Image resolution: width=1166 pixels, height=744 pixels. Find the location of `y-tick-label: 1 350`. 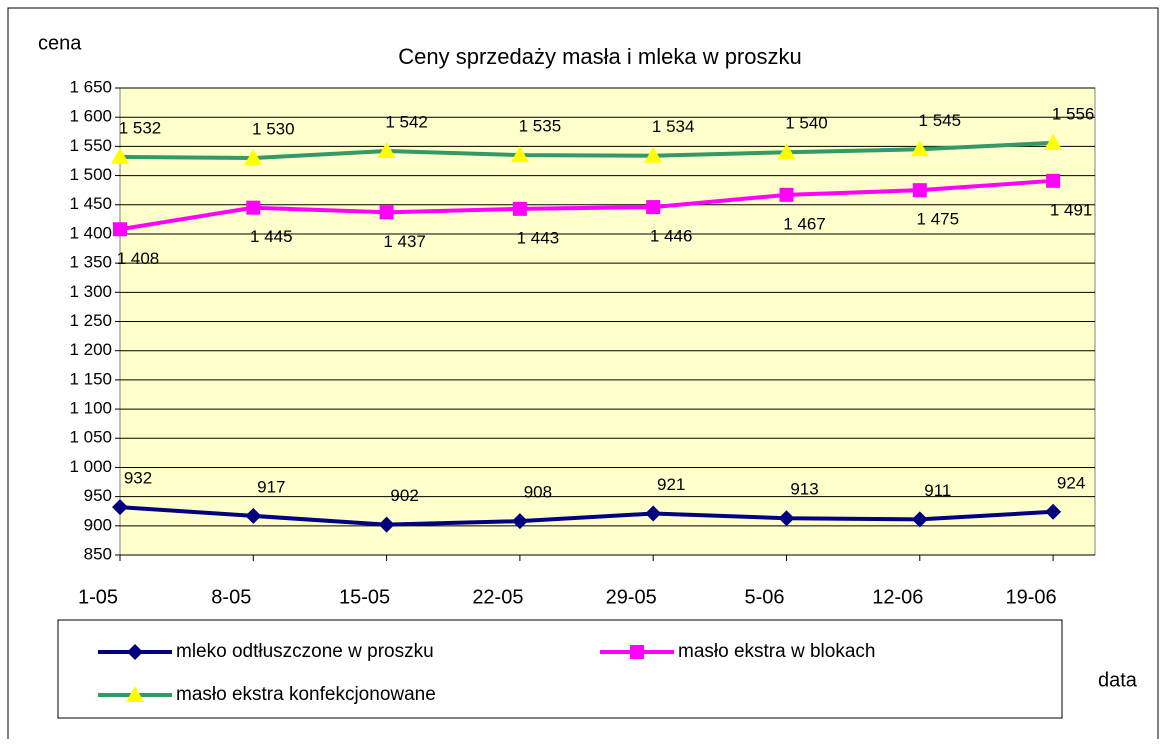

y-tick-label: 1 350 is located at coordinates (90, 262).